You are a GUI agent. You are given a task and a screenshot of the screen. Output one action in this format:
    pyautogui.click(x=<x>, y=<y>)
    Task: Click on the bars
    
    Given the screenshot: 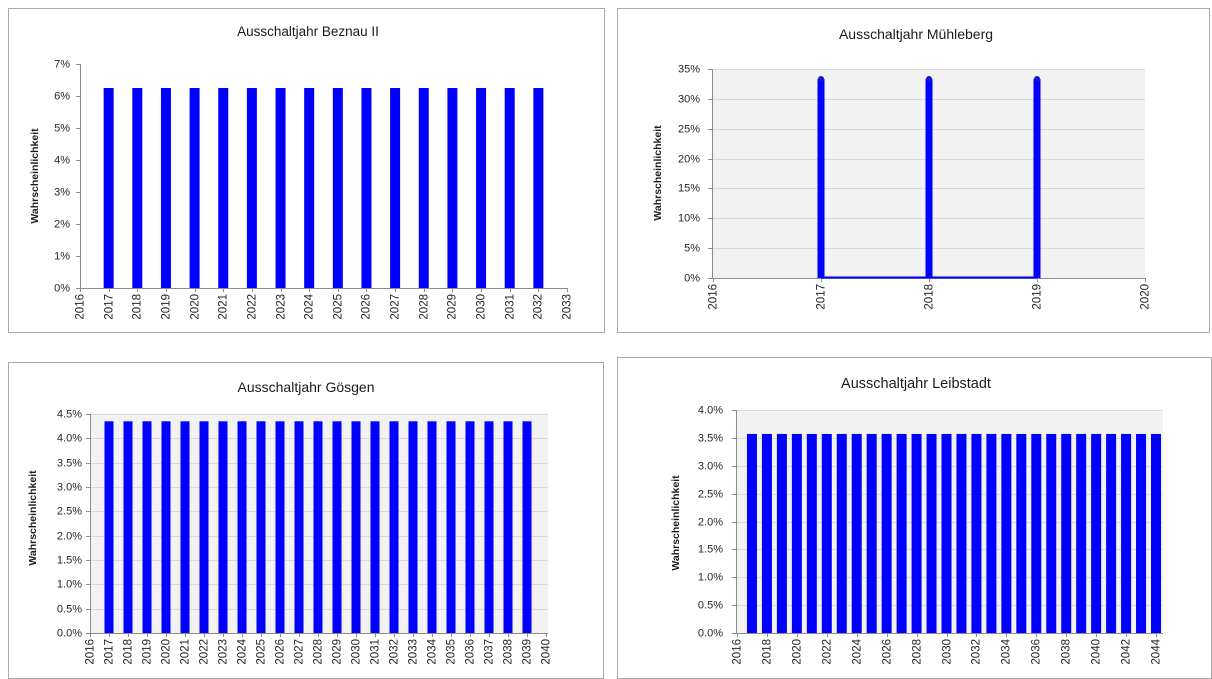 What is the action you would take?
    pyautogui.click(x=323, y=188)
    